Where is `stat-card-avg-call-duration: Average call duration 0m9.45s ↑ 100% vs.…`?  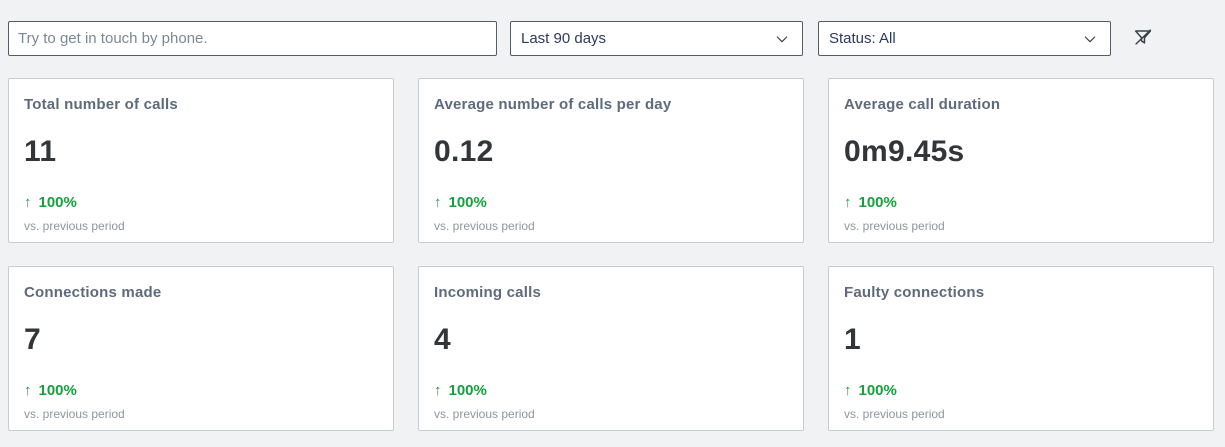 stat-card-avg-call-duration: Average call duration 0m9.45s ↑ 100% vs.… is located at coordinates (1021, 160).